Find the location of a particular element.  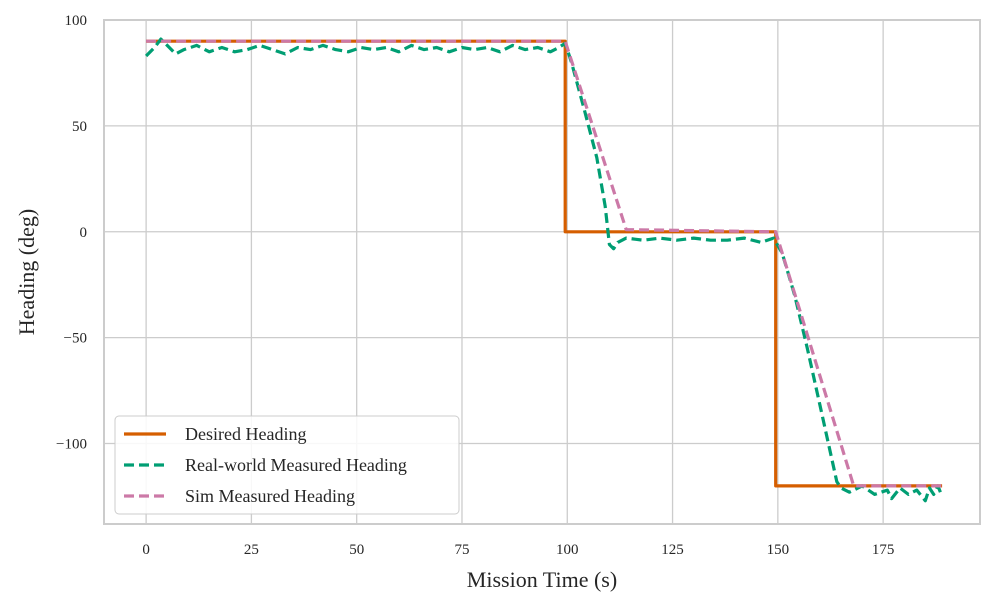

x-tick-label: 50 is located at coordinates (356, 550).